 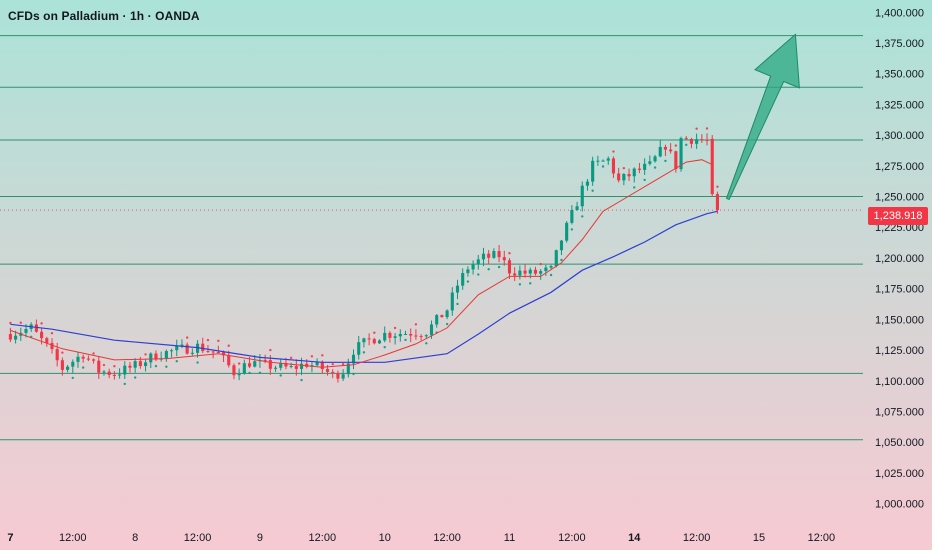 I want to click on y-tick-label: 1,400.000, so click(x=899, y=13).